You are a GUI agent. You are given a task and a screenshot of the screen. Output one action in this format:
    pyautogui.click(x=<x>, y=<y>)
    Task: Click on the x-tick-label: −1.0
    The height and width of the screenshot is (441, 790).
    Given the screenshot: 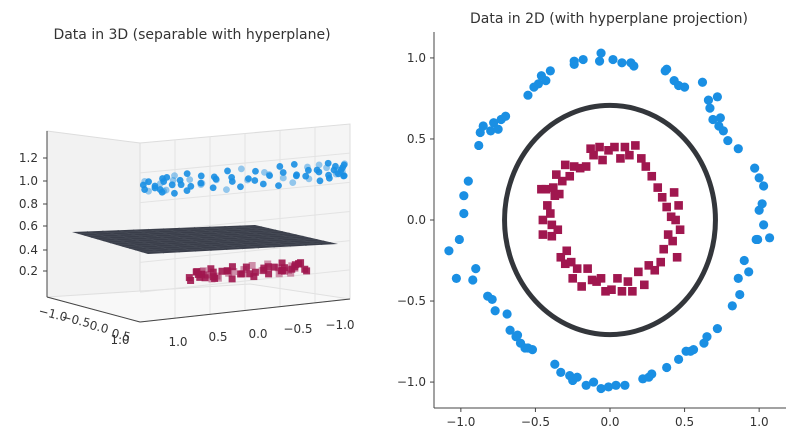 What is the action you would take?
    pyautogui.click(x=460, y=422)
    